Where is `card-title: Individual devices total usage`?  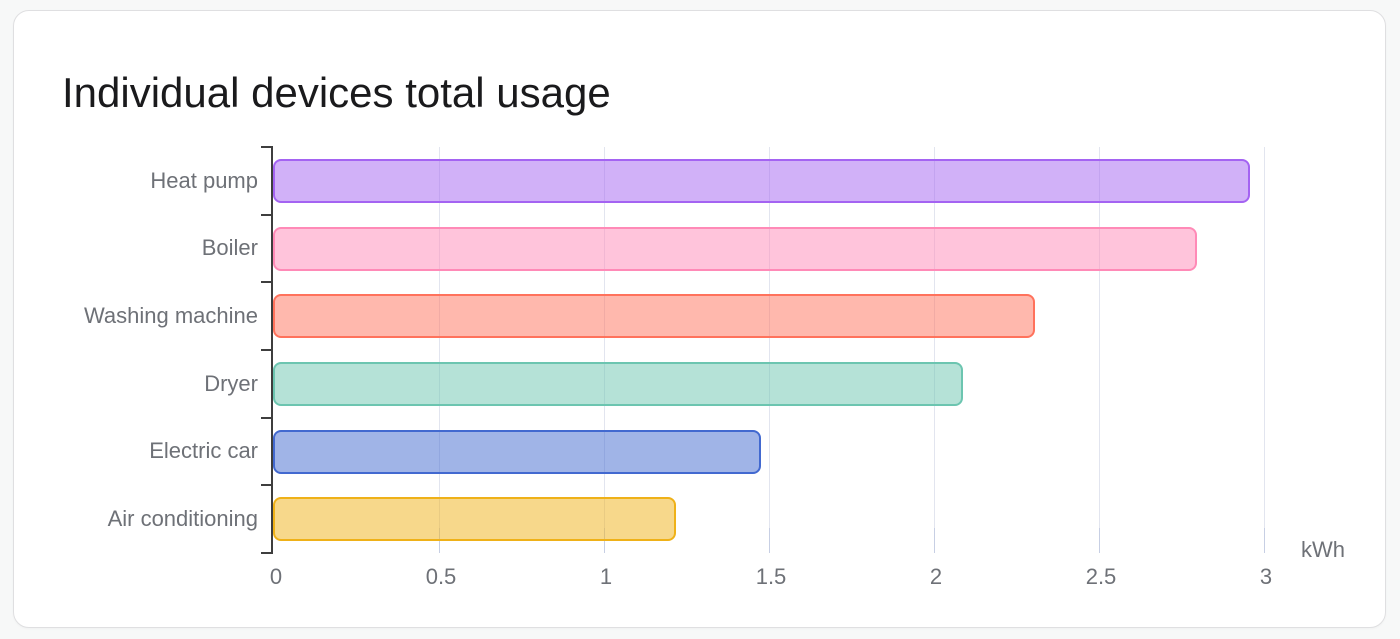
card-title: Individual devices total usage is located at coordinates (336, 92).